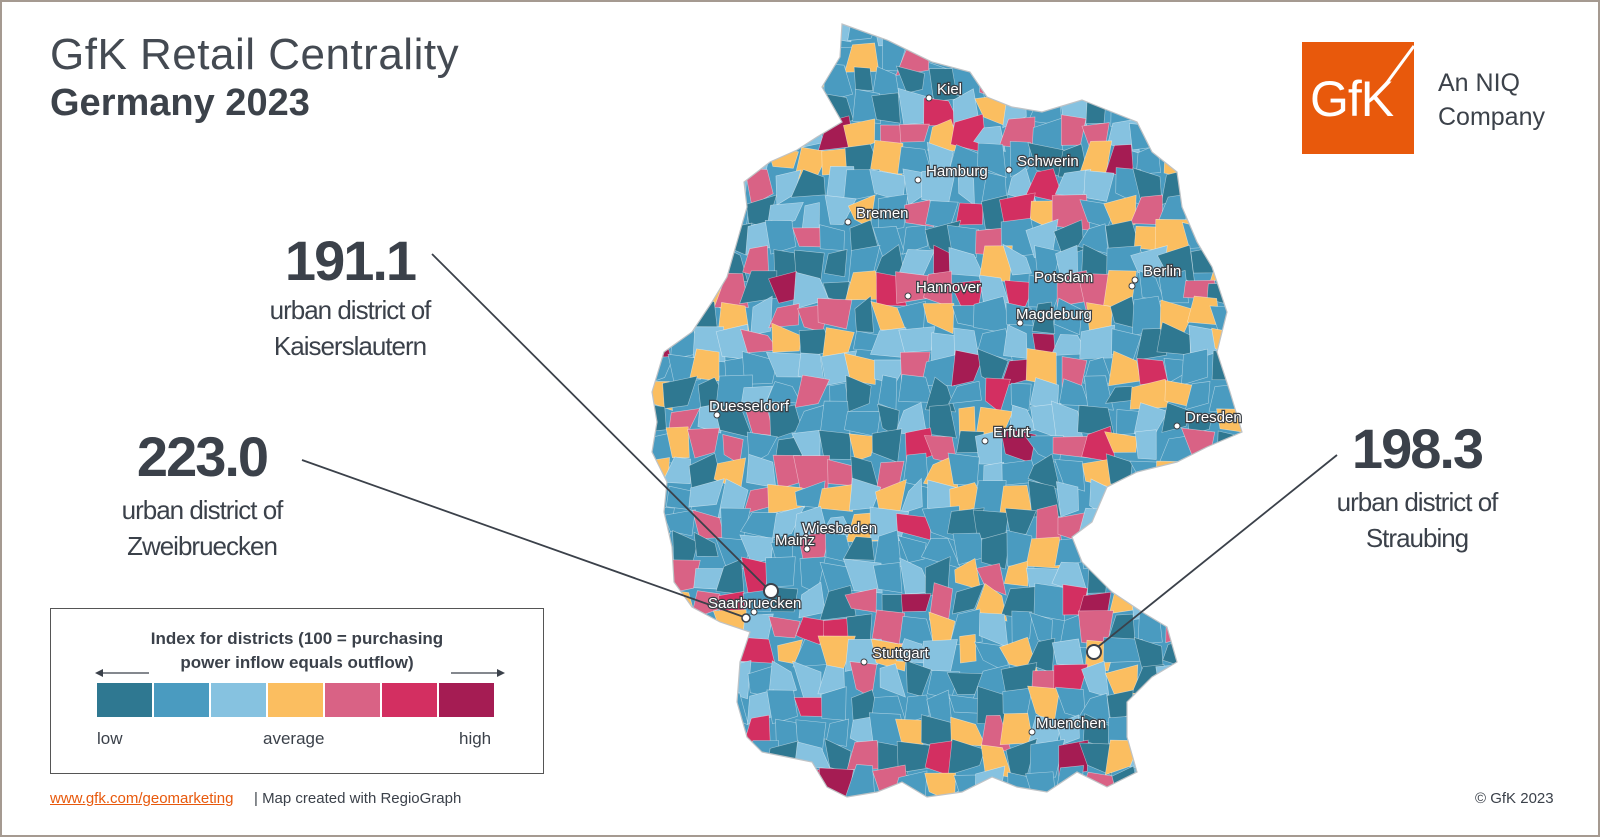 The image size is (1600, 837). What do you see at coordinates (202, 546) in the screenshot?
I see `callout-line-2: Zweibruecken` at bounding box center [202, 546].